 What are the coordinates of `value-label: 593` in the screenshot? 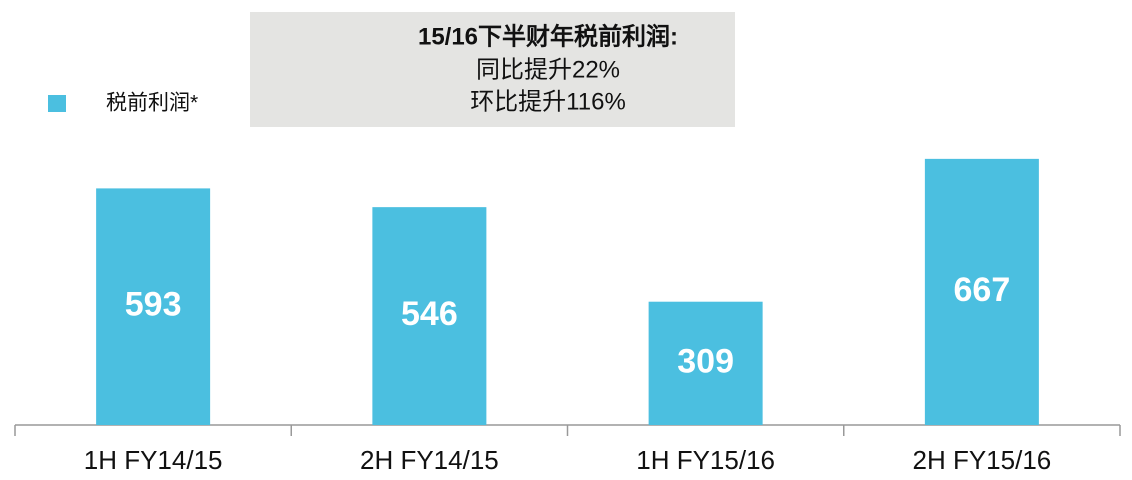 It's located at (153, 305).